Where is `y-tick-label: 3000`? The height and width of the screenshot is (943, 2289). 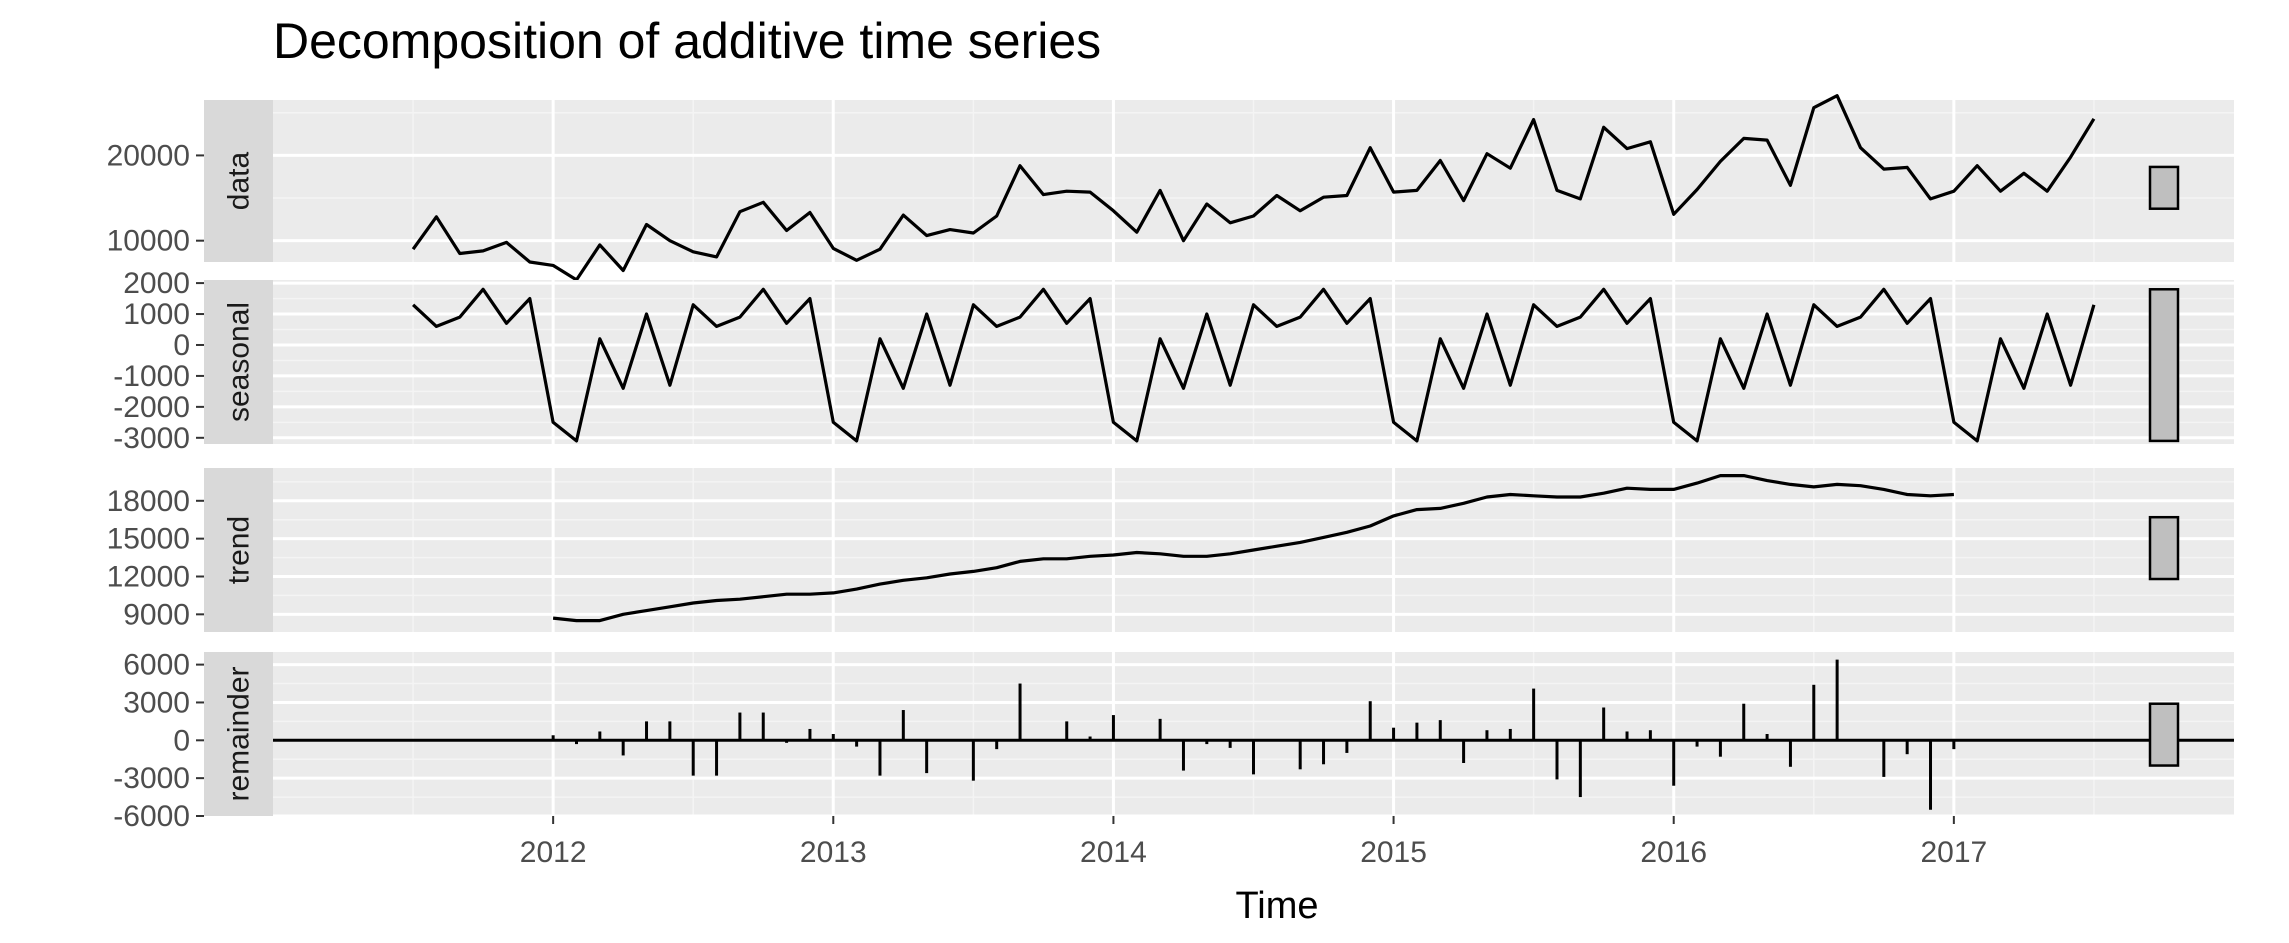
y-tick-label: 3000 is located at coordinates (156, 702).